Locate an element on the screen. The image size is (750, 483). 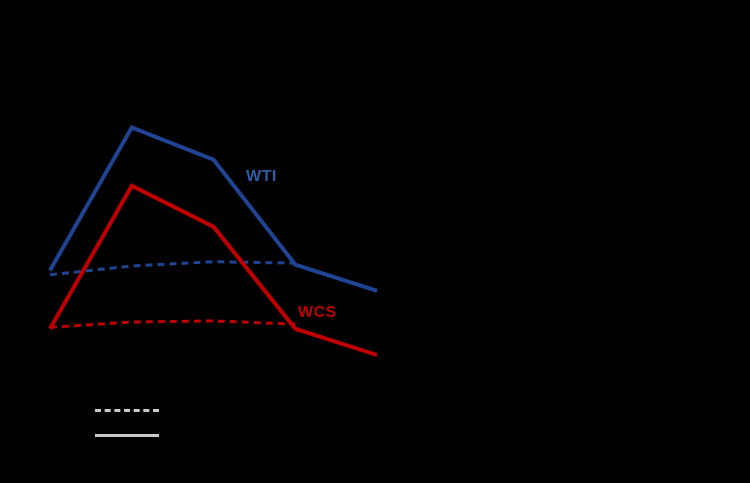
legend is located at coordinates (127, 423).